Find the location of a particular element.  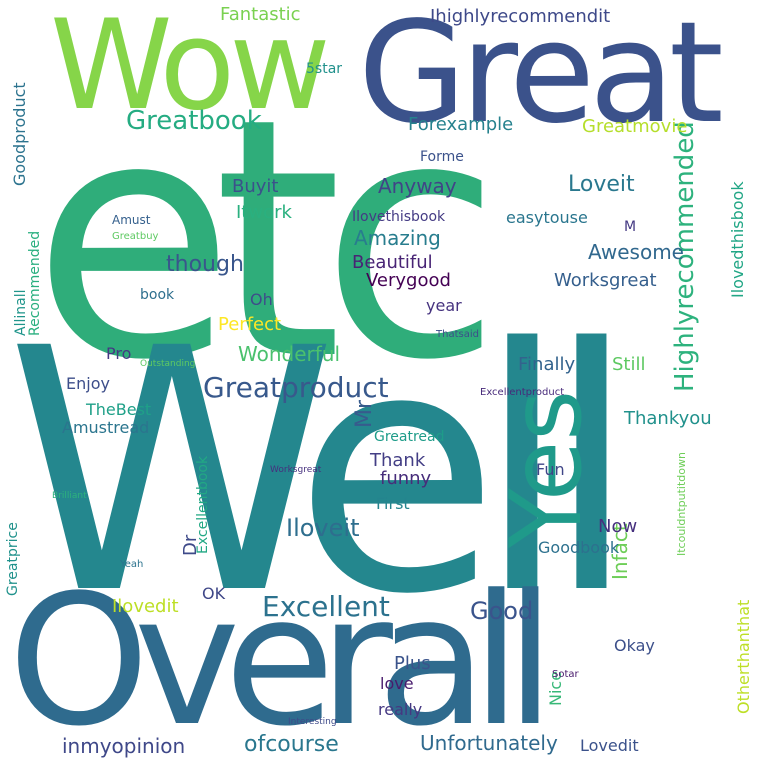

cloud-word: Itcouldntputitdown is located at coordinates (681, 504).